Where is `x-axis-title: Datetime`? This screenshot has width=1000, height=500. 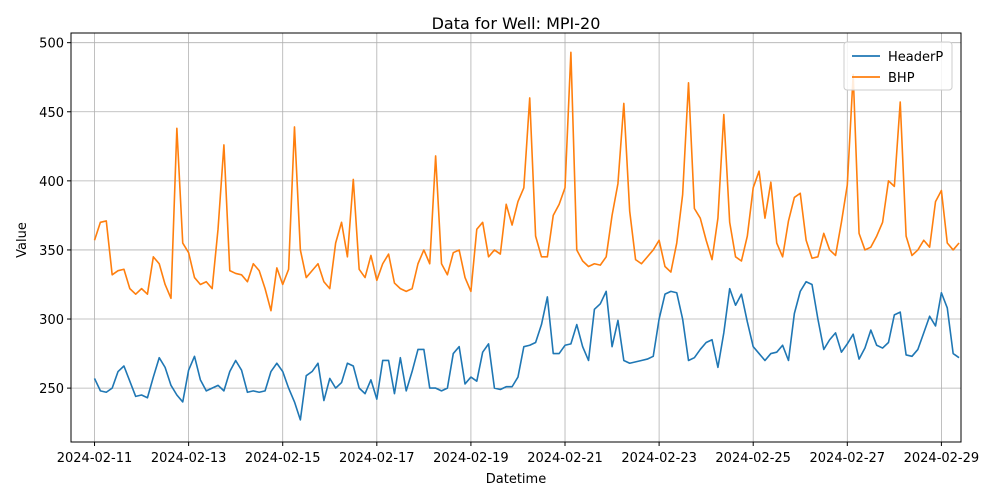
x-axis-title: Datetime is located at coordinates (516, 479).